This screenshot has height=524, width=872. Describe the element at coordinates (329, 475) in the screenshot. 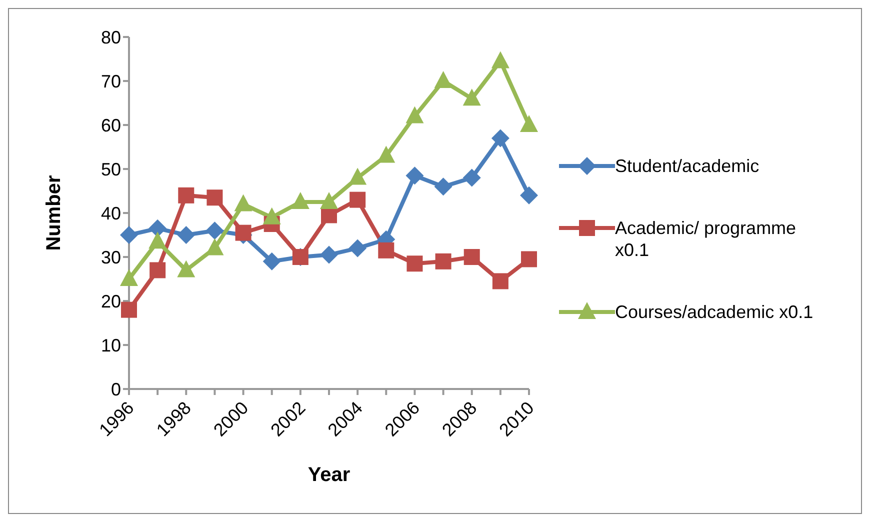

I see `x-axis-title: Year` at that location.